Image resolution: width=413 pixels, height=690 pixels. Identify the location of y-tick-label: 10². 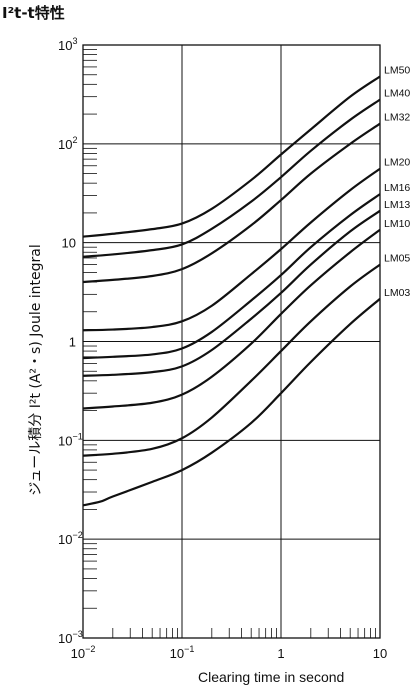
(67, 143).